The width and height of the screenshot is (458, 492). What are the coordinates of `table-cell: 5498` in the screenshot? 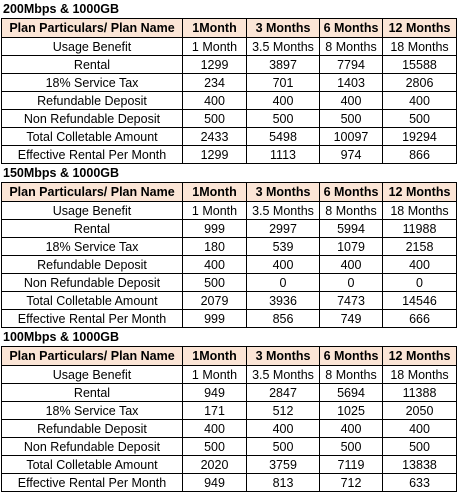 It's located at (283, 136).